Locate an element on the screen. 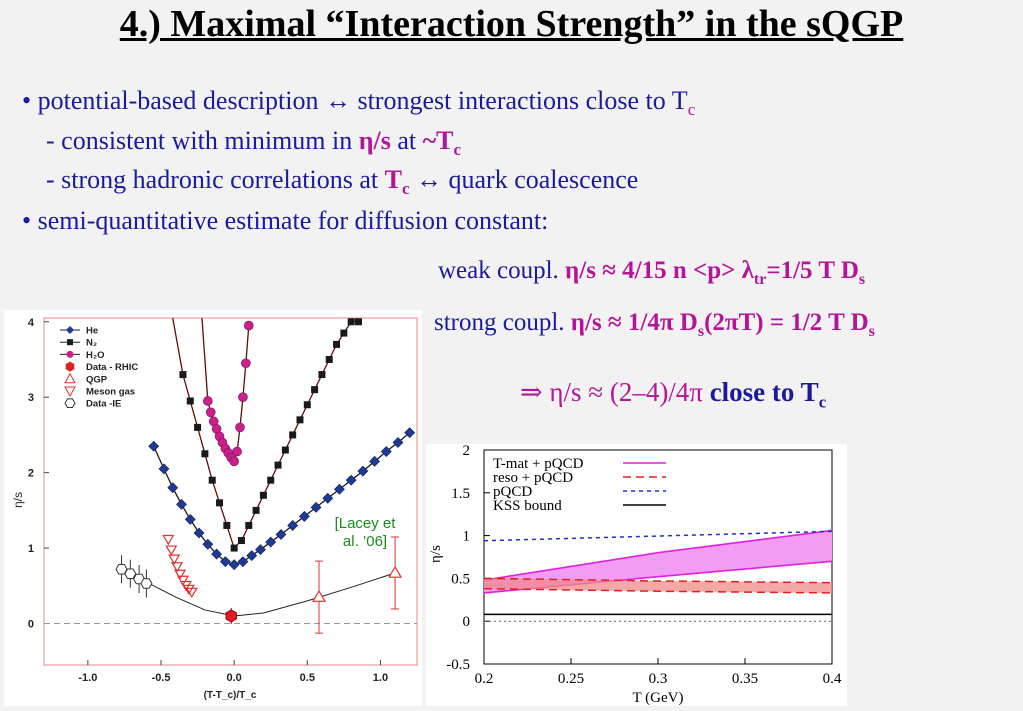 The width and height of the screenshot is (1023, 711). x-axis-label: T (GeV) is located at coordinates (658, 698).